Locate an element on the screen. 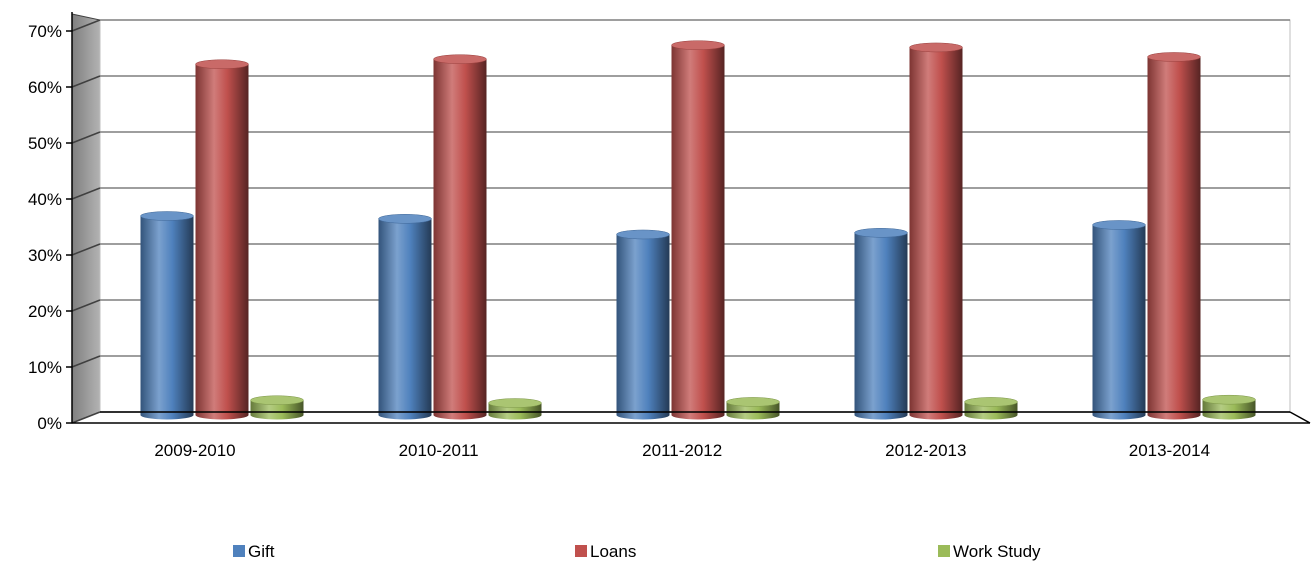  x-tick-label: 2013-2014 is located at coordinates (1169, 450).